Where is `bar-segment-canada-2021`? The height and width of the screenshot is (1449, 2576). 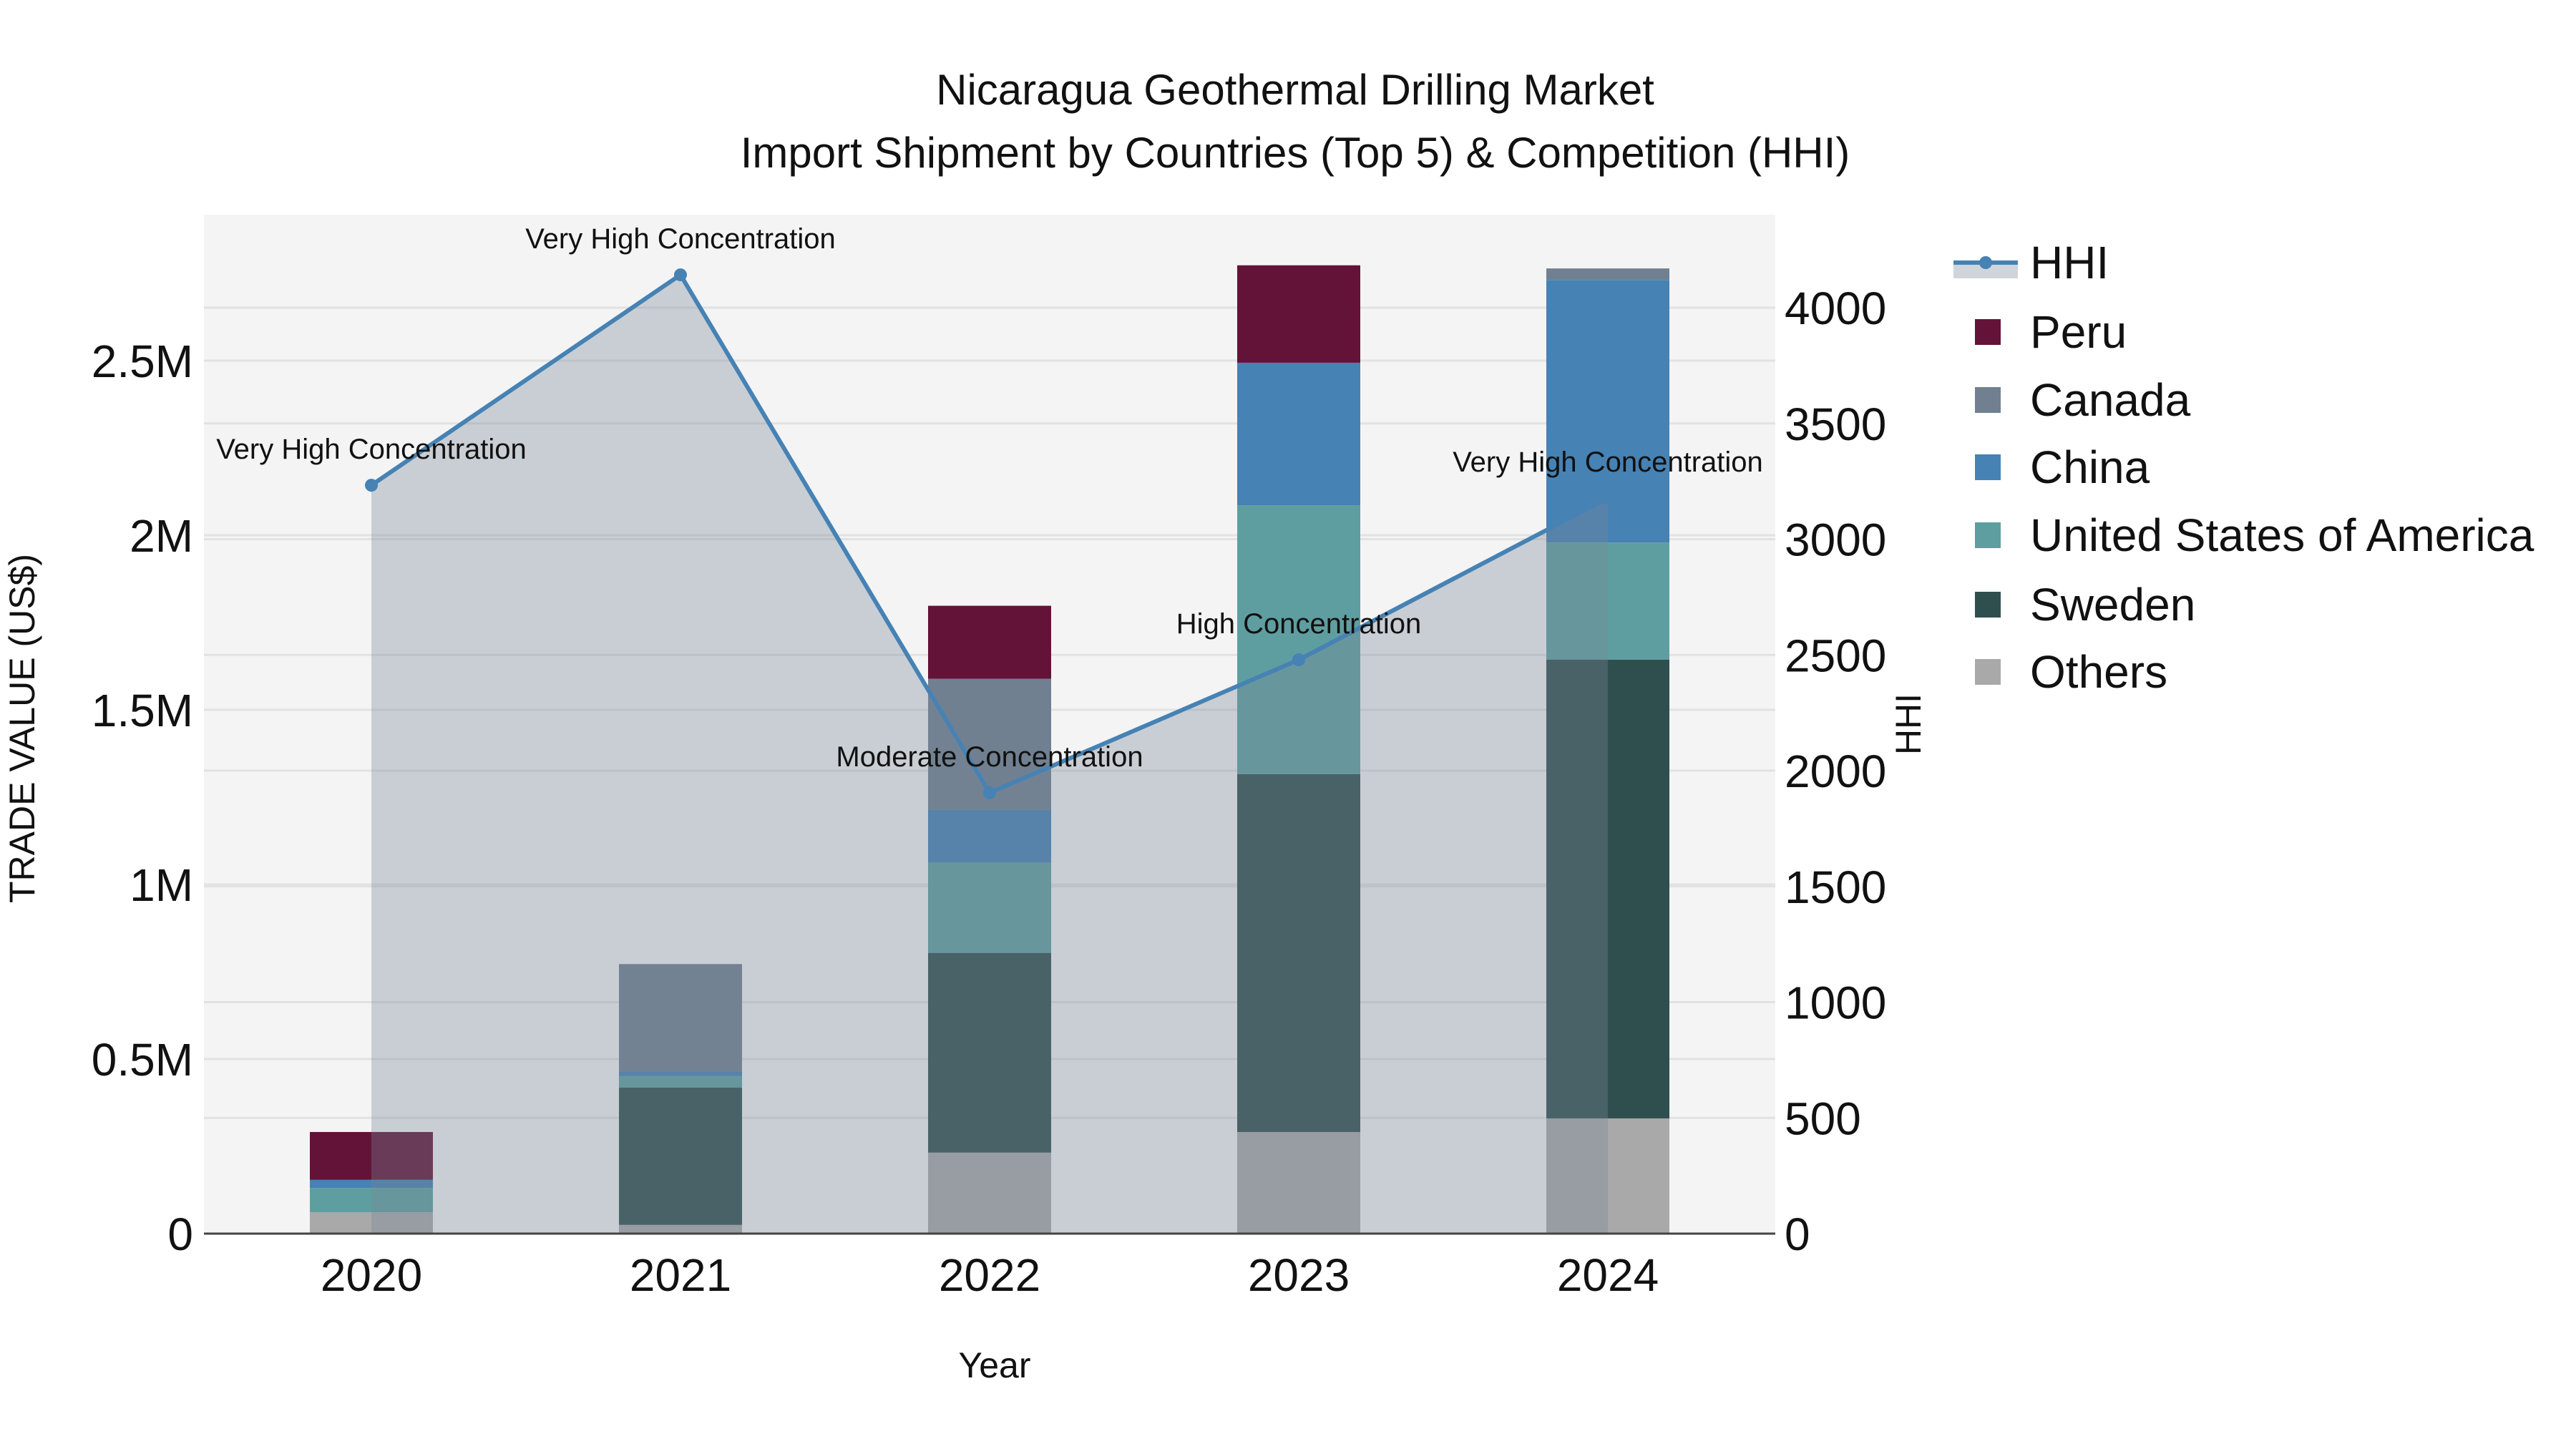
bar-segment-canada-2021 is located at coordinates (680, 1018).